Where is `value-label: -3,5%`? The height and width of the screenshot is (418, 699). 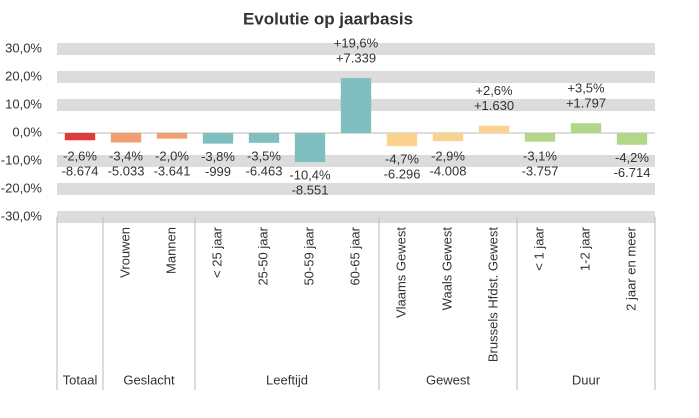 value-label: -3,5% is located at coordinates (264, 155).